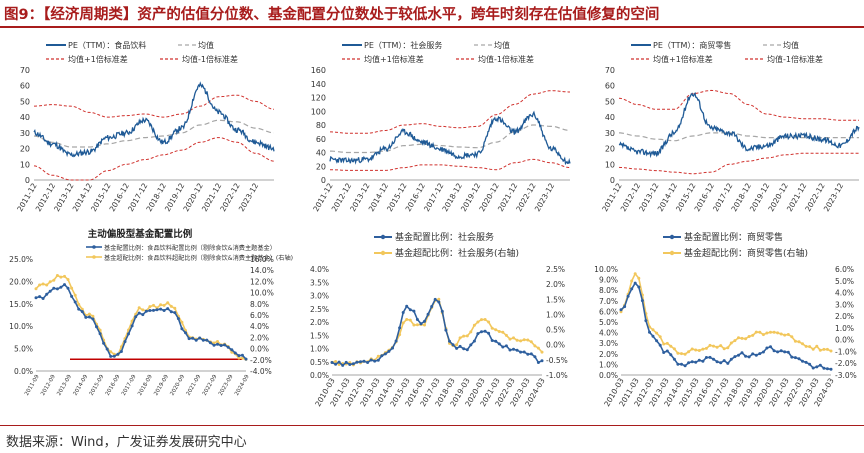  What do you see at coordinates (844, 269) in the screenshot?
I see `y2-tick-label: 6.0%` at bounding box center [844, 269].